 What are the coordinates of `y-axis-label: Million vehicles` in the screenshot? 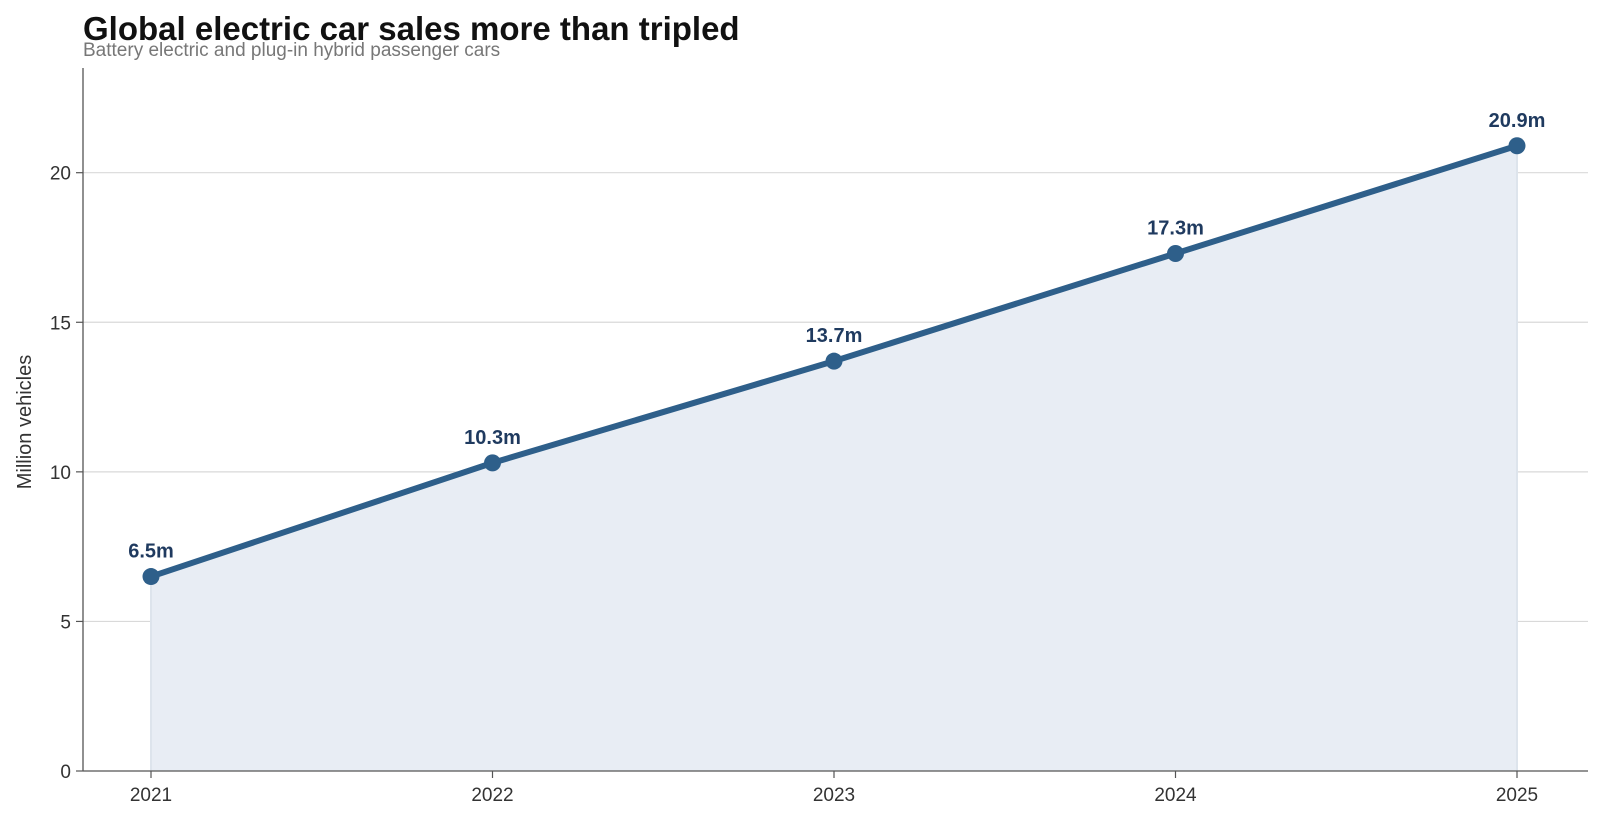 It's located at (25, 422).